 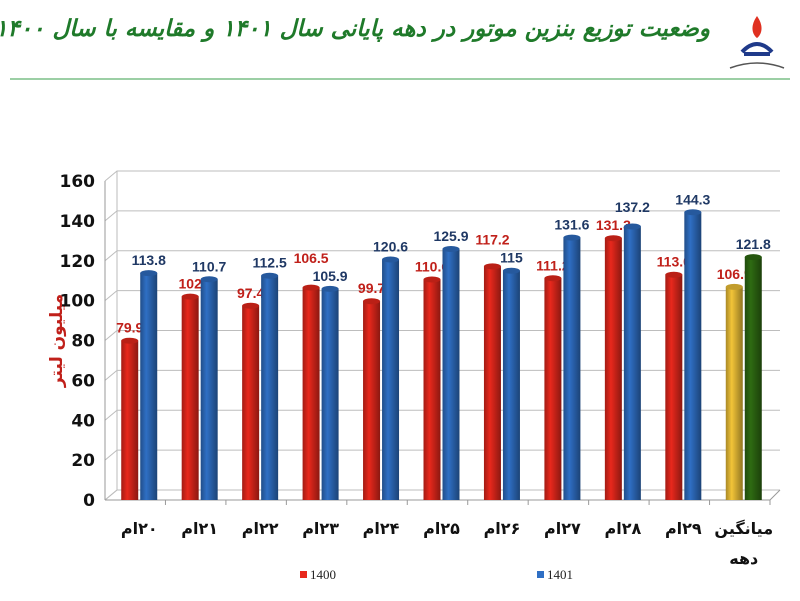 I want to click on y-tick-label: 40, so click(x=83, y=421).